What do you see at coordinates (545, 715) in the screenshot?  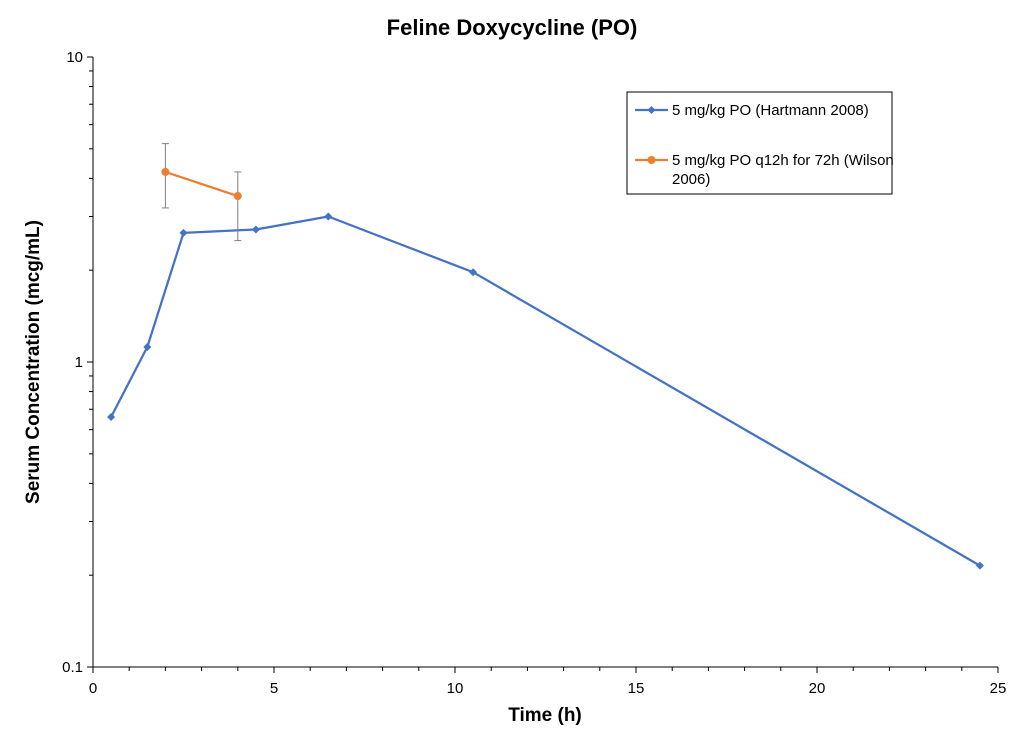 I see `x-axis-title: Time (h)` at bounding box center [545, 715].